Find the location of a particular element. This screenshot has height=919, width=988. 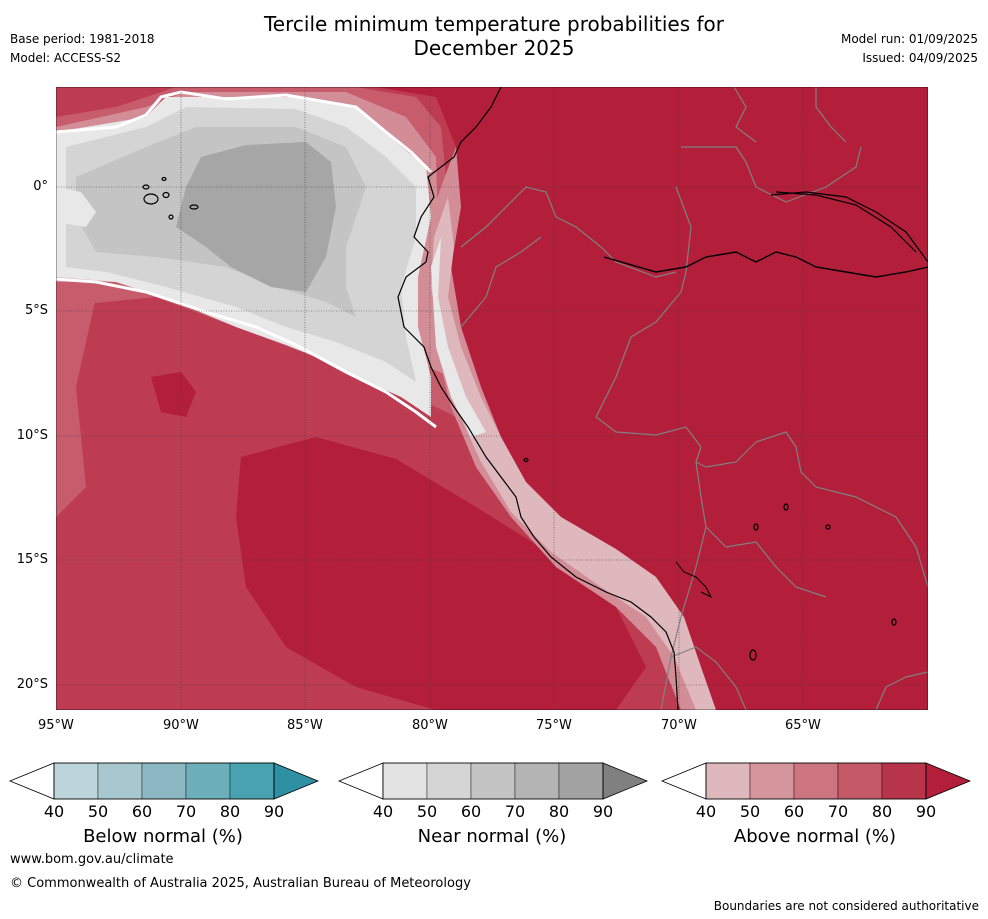

zone-near-40-coast is located at coordinates (458, 337).